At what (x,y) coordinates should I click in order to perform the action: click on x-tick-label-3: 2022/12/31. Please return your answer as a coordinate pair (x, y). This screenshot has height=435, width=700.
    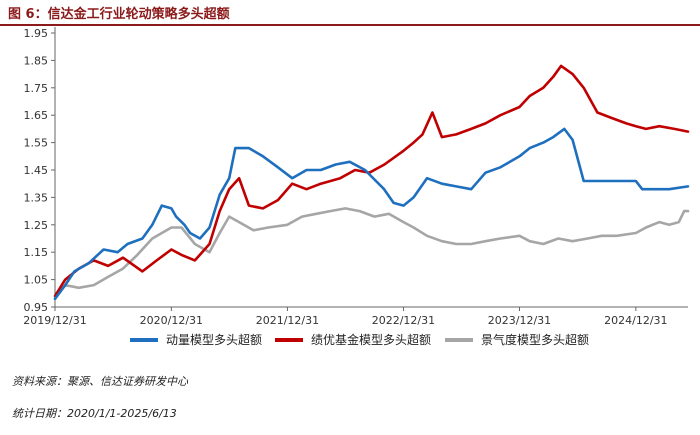
    Looking at the image, I should click on (403, 320).